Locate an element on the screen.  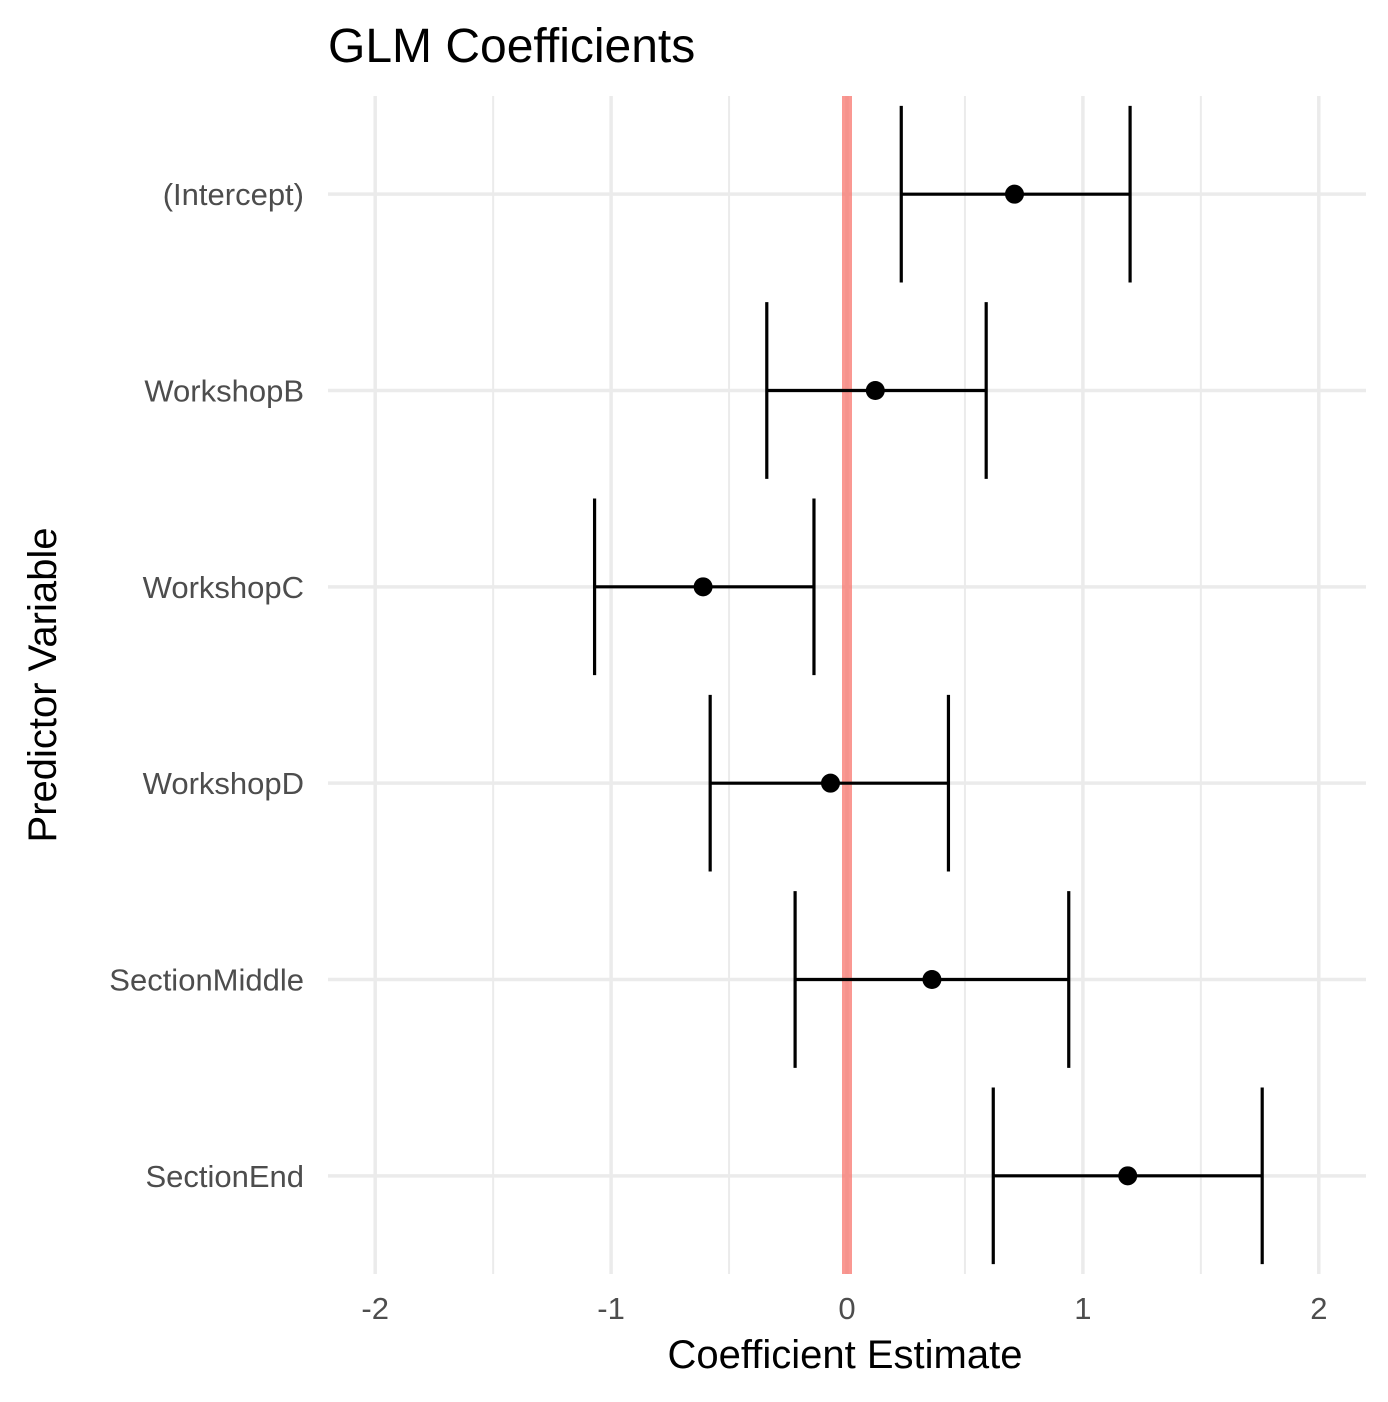
x-tick-label: -2 is located at coordinates (375, 1308).